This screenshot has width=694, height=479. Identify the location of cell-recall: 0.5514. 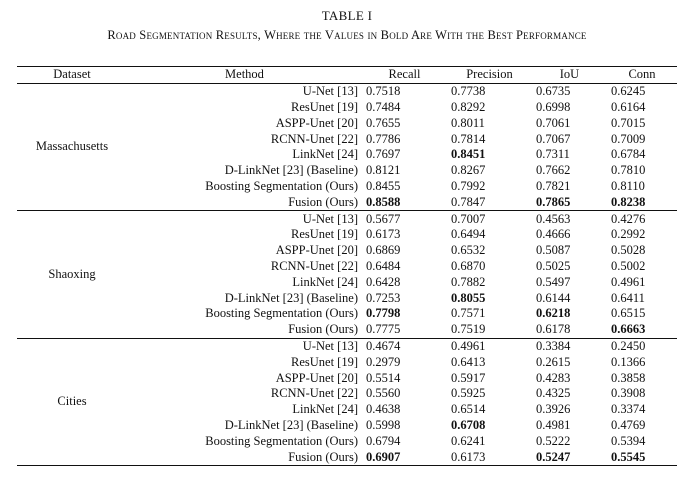
(383, 377).